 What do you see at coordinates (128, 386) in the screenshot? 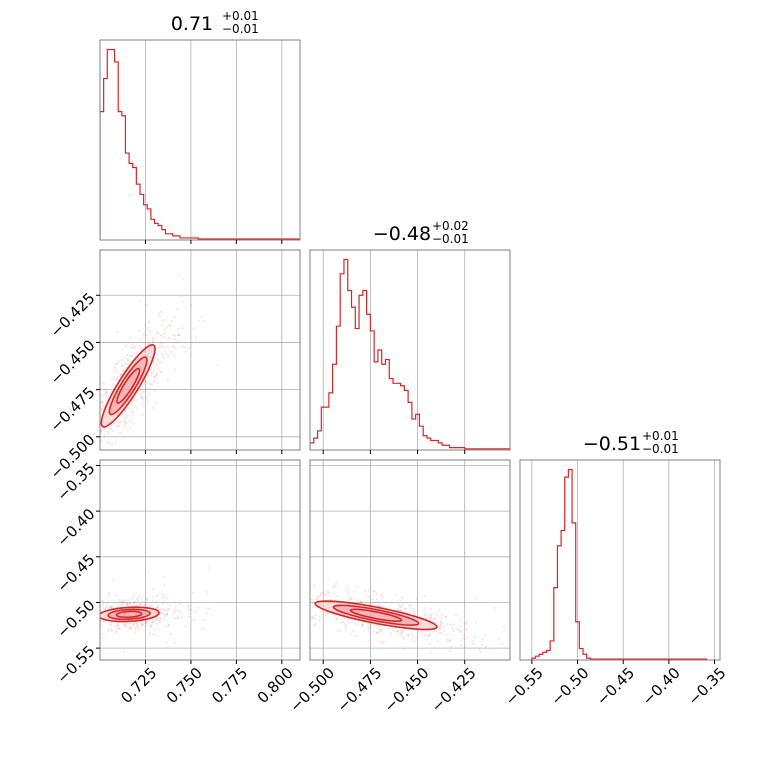
I see `contour-fill` at bounding box center [128, 386].